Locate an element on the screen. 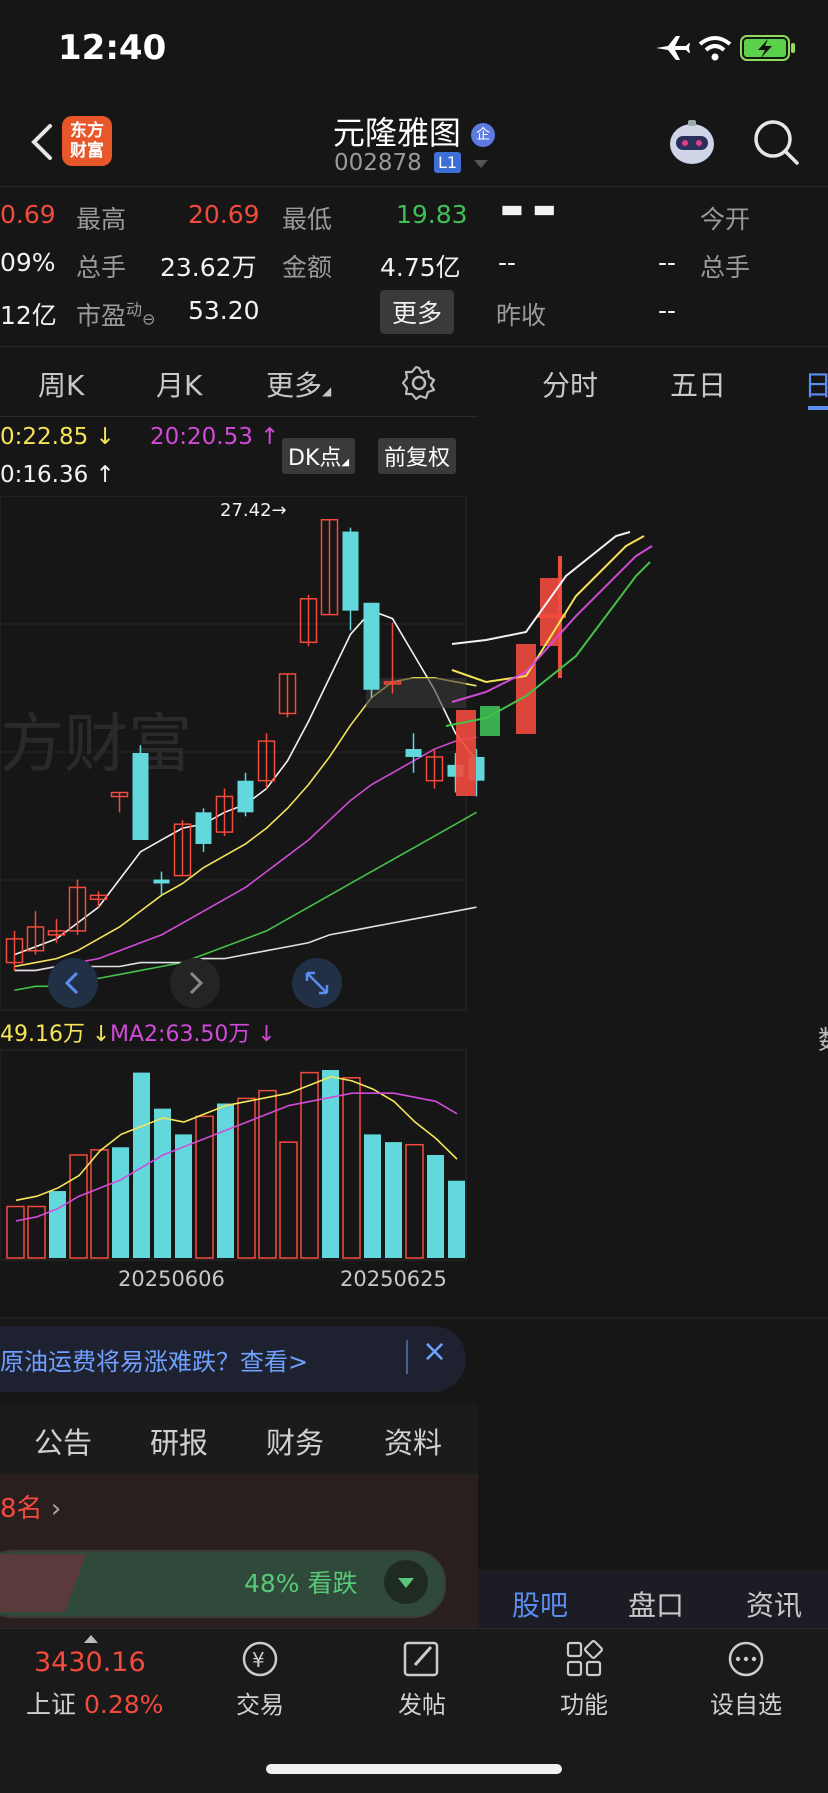 Image resolution: width=828 pixels, height=1793 pixels. stock-code: 002878 is located at coordinates (378, 163).